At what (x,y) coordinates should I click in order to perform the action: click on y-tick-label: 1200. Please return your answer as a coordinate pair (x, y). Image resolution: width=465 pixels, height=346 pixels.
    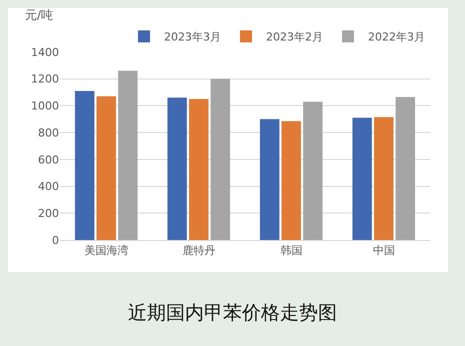
    Looking at the image, I should click on (45, 79).